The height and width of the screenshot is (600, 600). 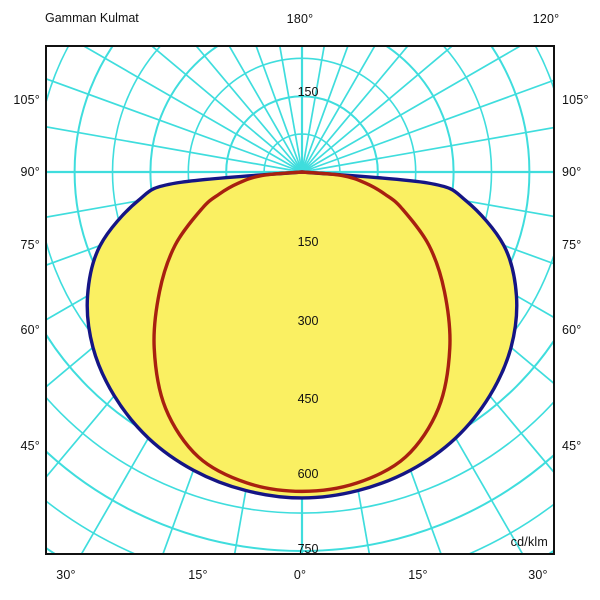 What do you see at coordinates (572, 330) in the screenshot?
I see `right-angle-label: 60°` at bounding box center [572, 330].